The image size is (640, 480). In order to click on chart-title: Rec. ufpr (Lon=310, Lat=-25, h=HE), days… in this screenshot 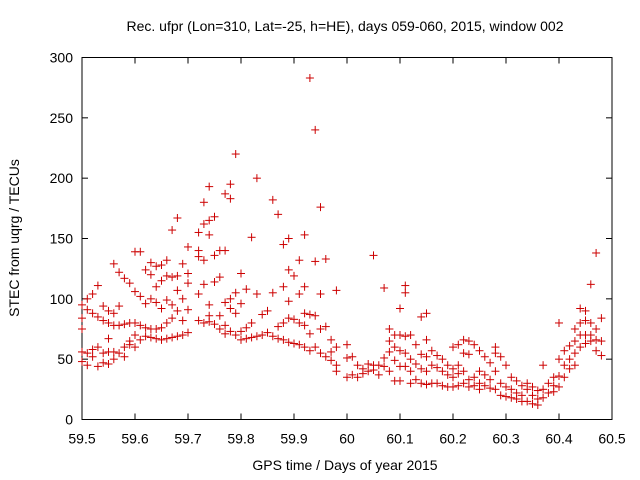, I will do `click(344, 26)`.